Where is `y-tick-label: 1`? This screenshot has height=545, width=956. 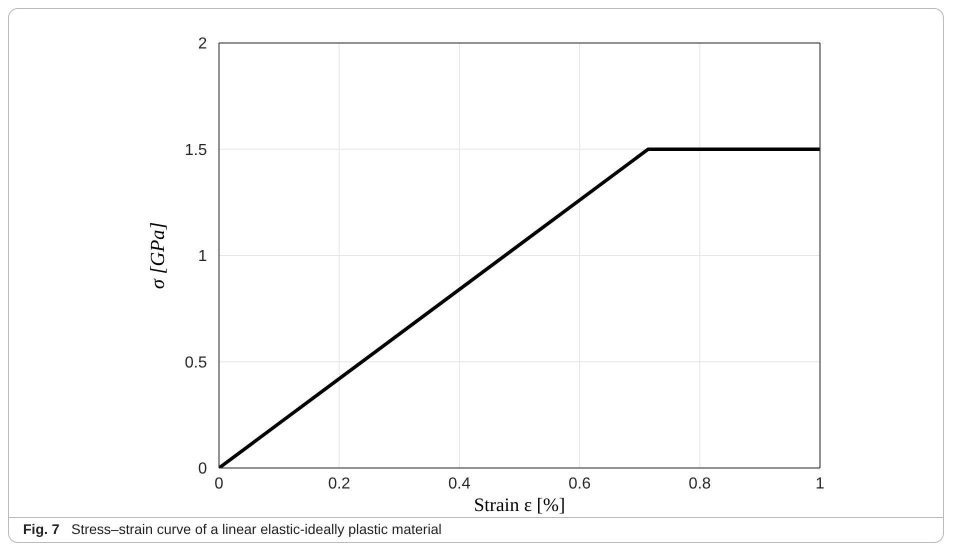
y-tick-label: 1 is located at coordinates (203, 257).